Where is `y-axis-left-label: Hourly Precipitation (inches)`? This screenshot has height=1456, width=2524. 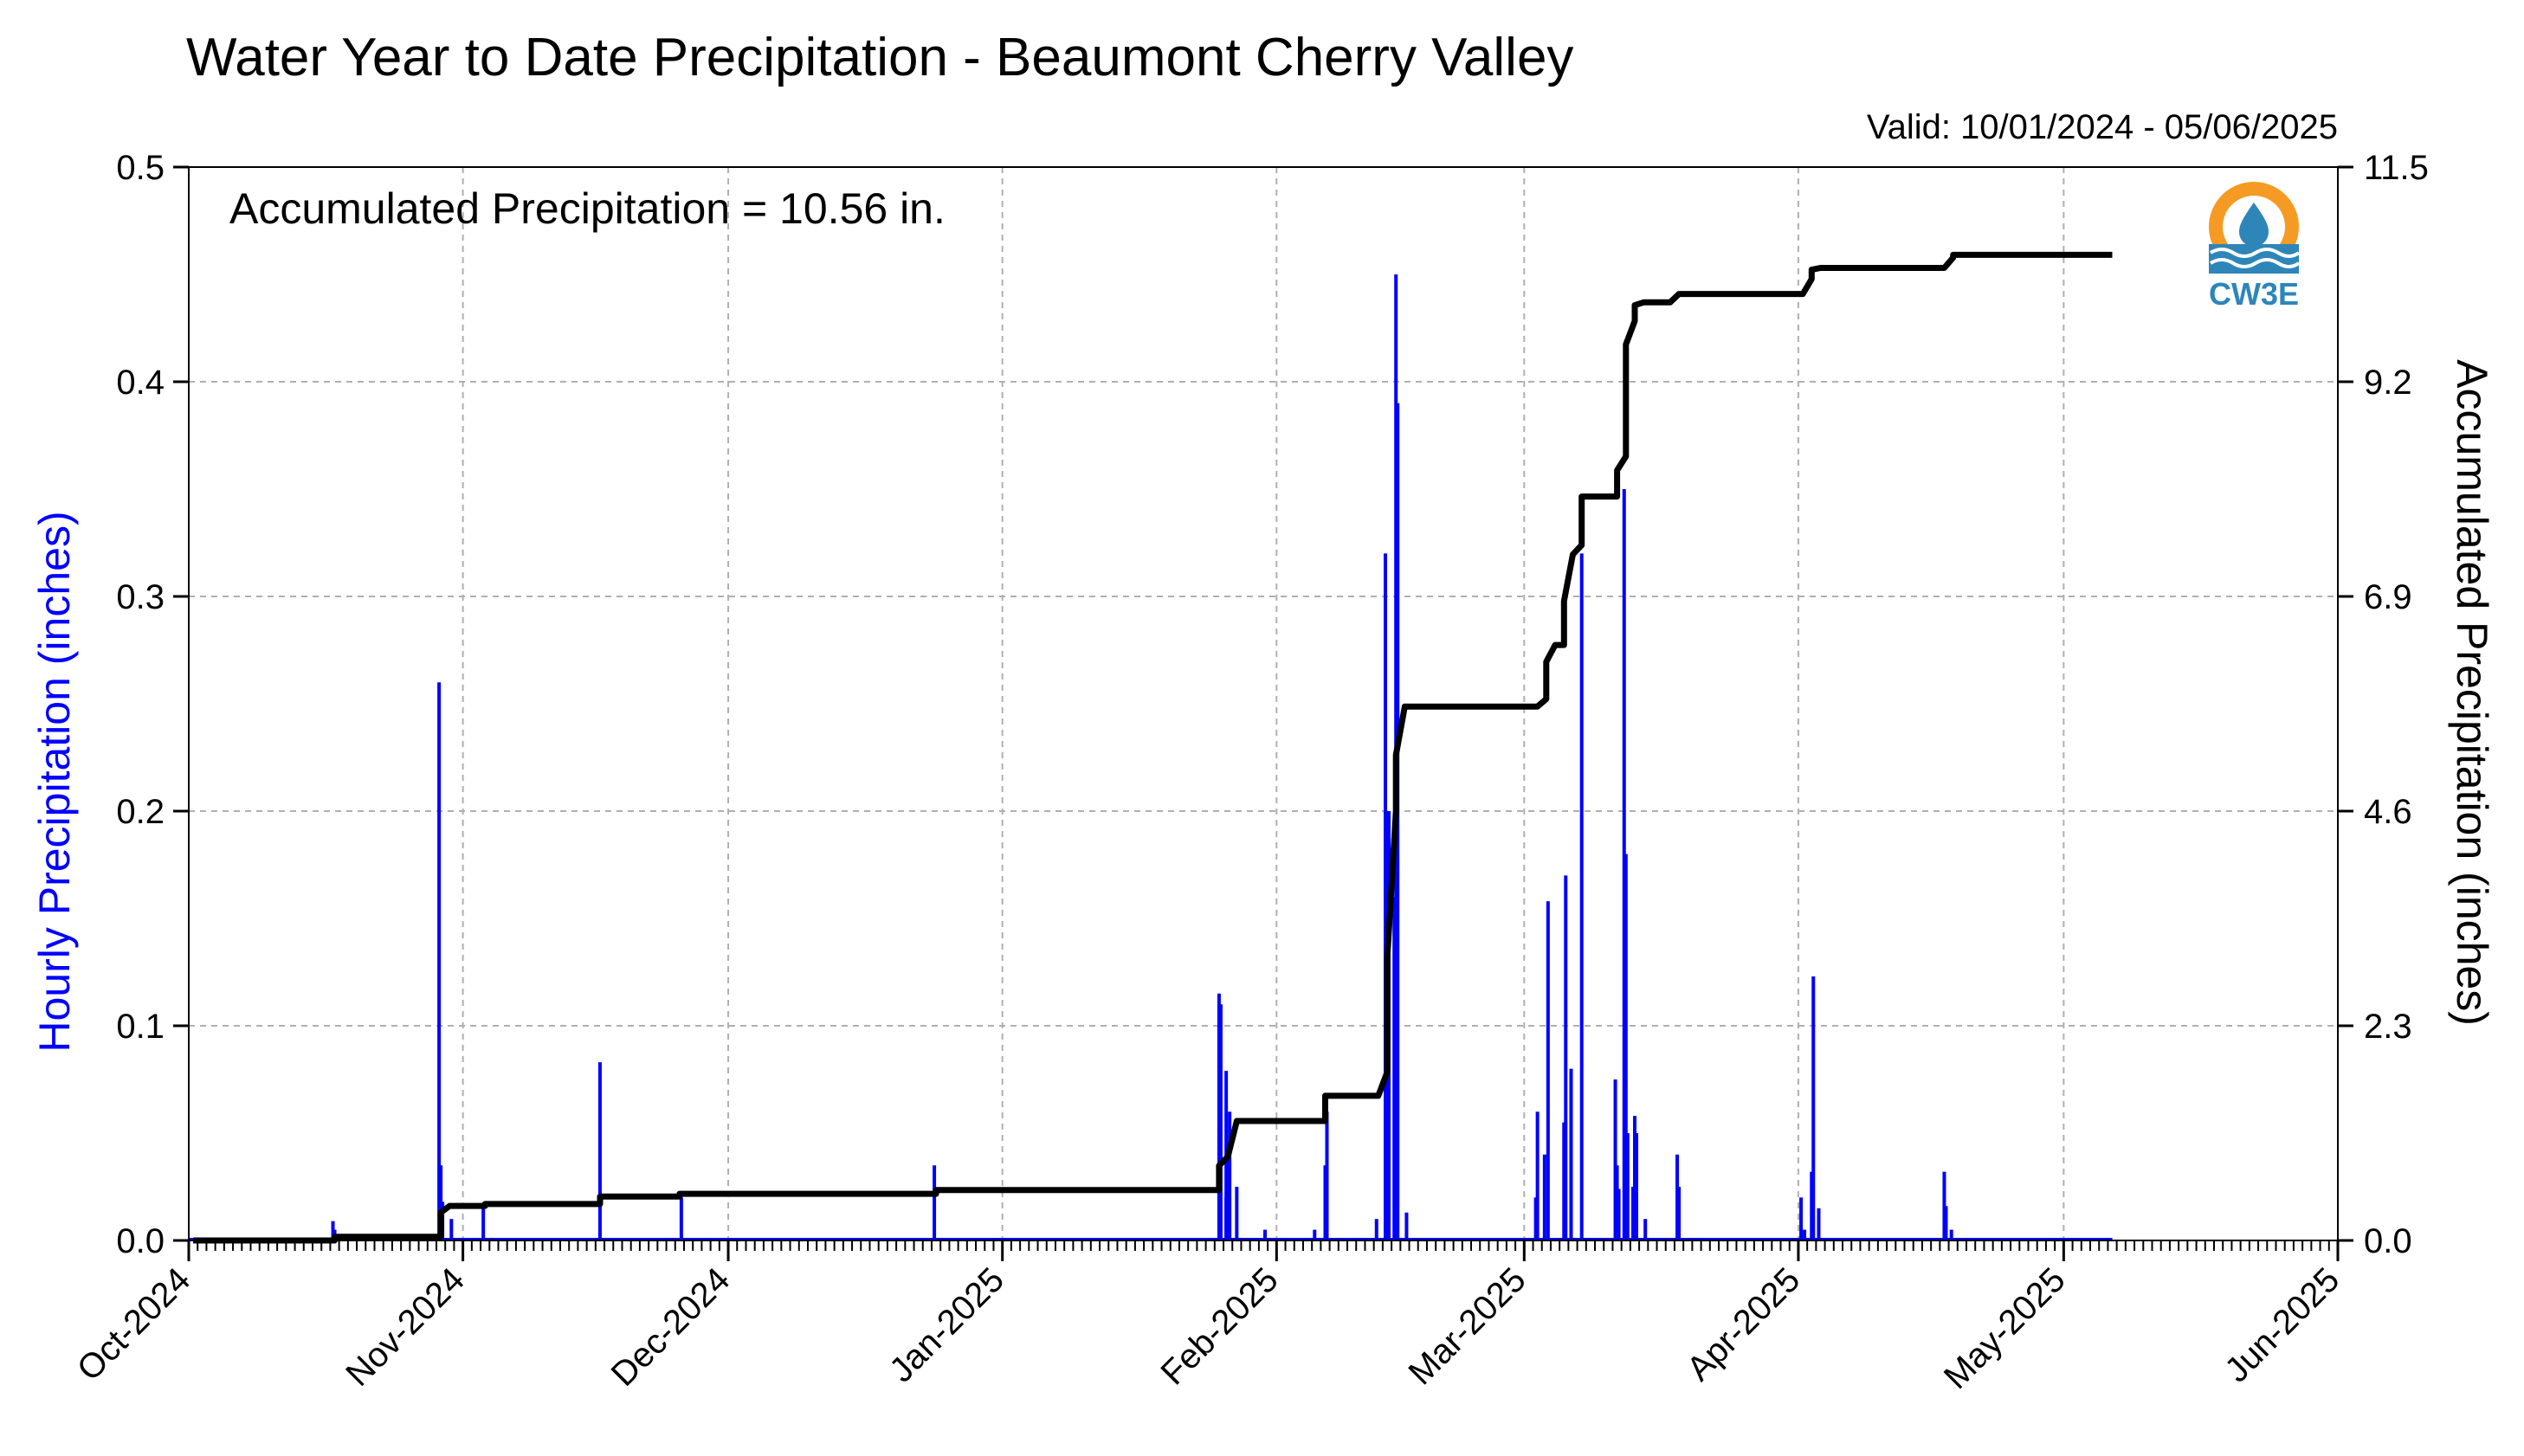
y-axis-left-label: Hourly Precipitation (inches) is located at coordinates (54, 781).